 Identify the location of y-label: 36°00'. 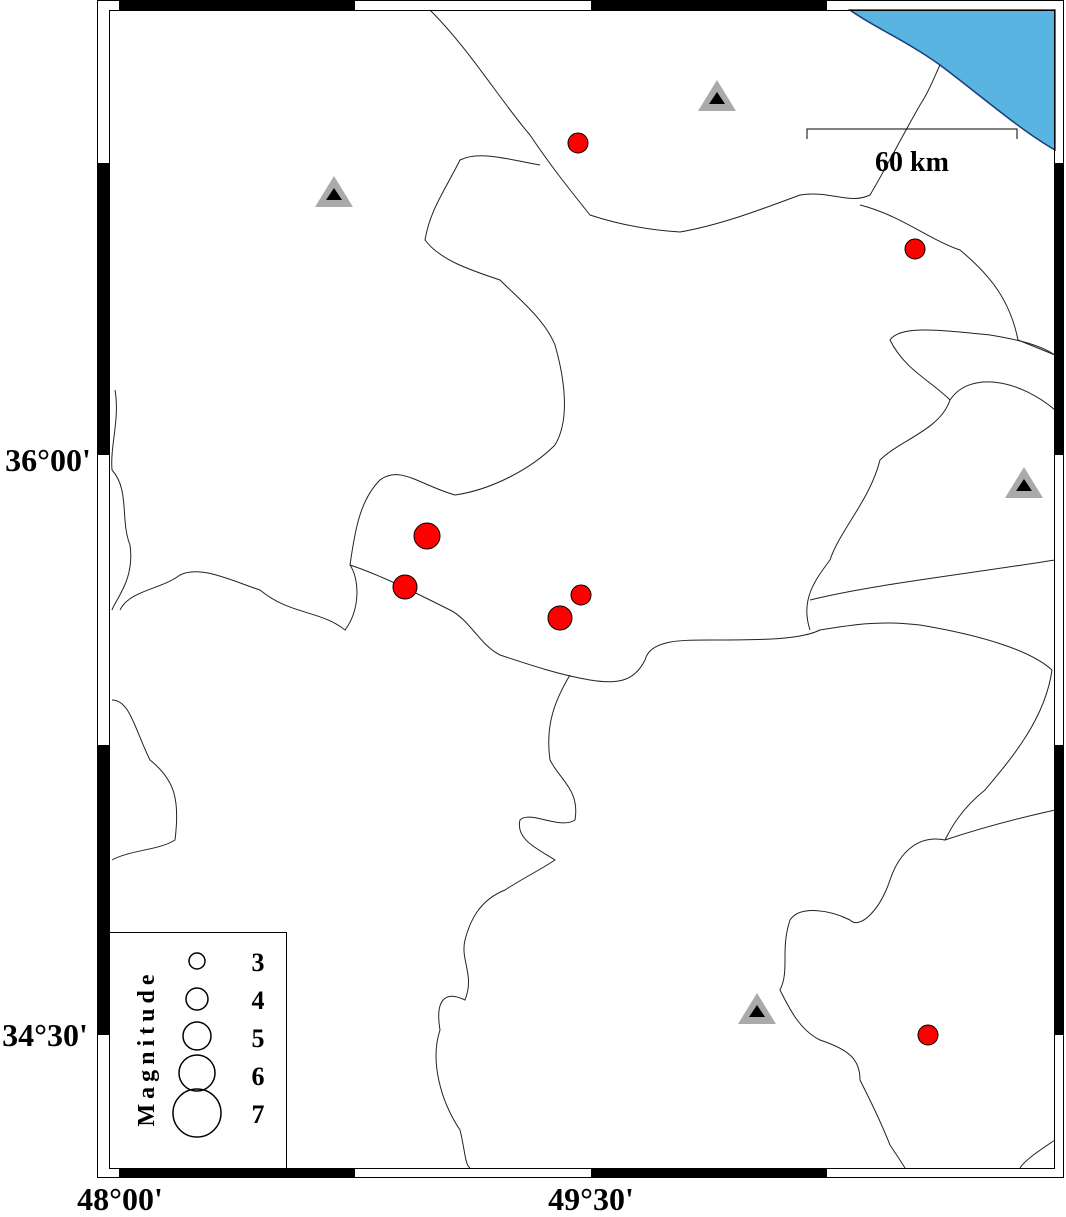
(48, 460).